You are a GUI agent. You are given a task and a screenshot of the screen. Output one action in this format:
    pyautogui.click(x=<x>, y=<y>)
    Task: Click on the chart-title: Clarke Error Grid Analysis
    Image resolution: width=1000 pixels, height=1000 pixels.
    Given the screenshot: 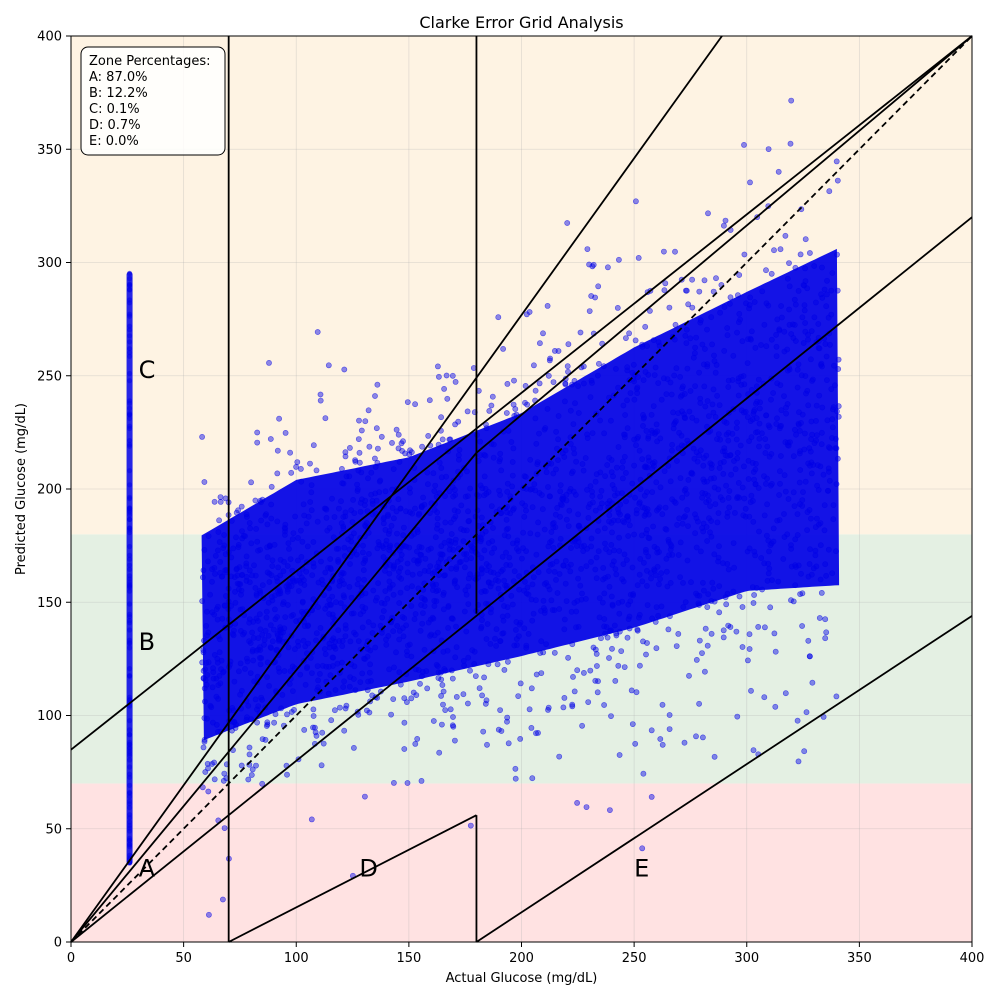 What is the action you would take?
    pyautogui.click(x=521, y=22)
    